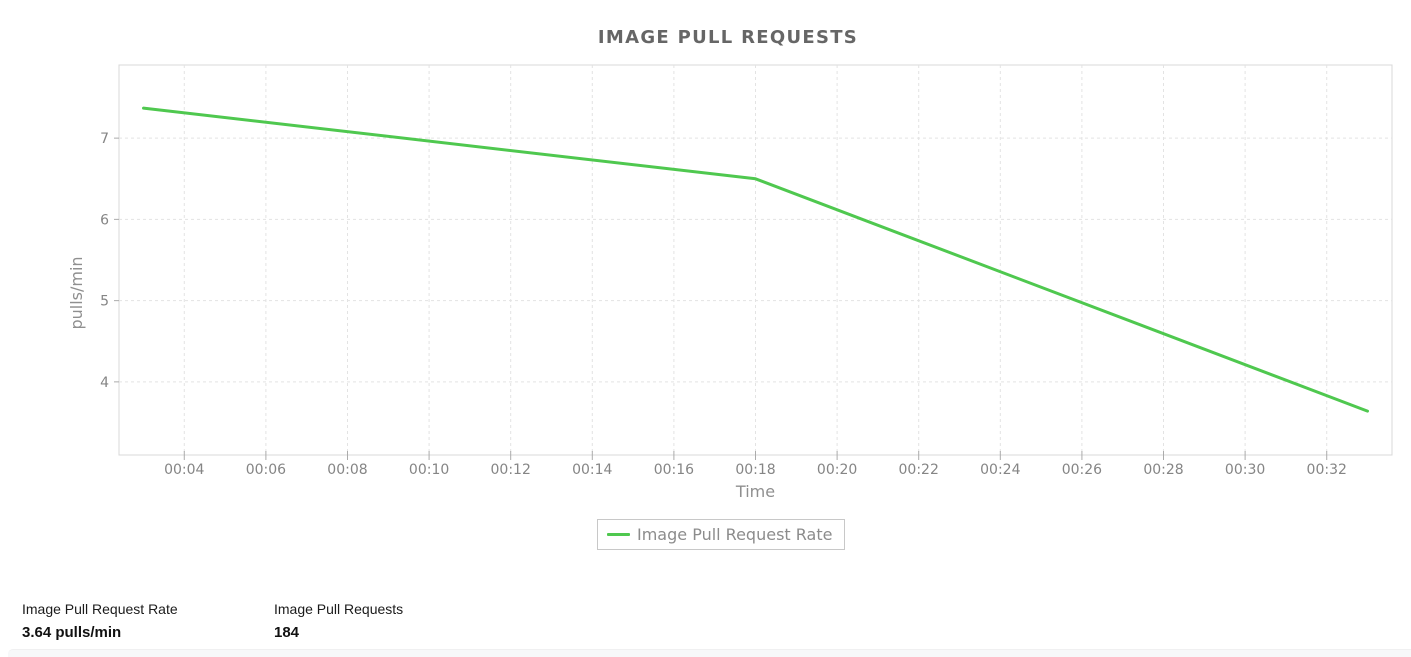 The height and width of the screenshot is (657, 1411). I want to click on legend-item-image-pull-request-rate: Image Pull Request Rate, so click(719, 534).